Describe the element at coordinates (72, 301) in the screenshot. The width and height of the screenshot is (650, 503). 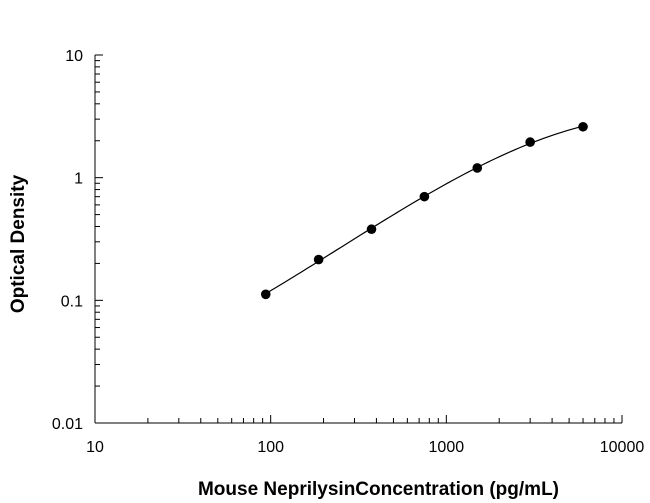
I see `y-tick-label: 0.1` at that location.